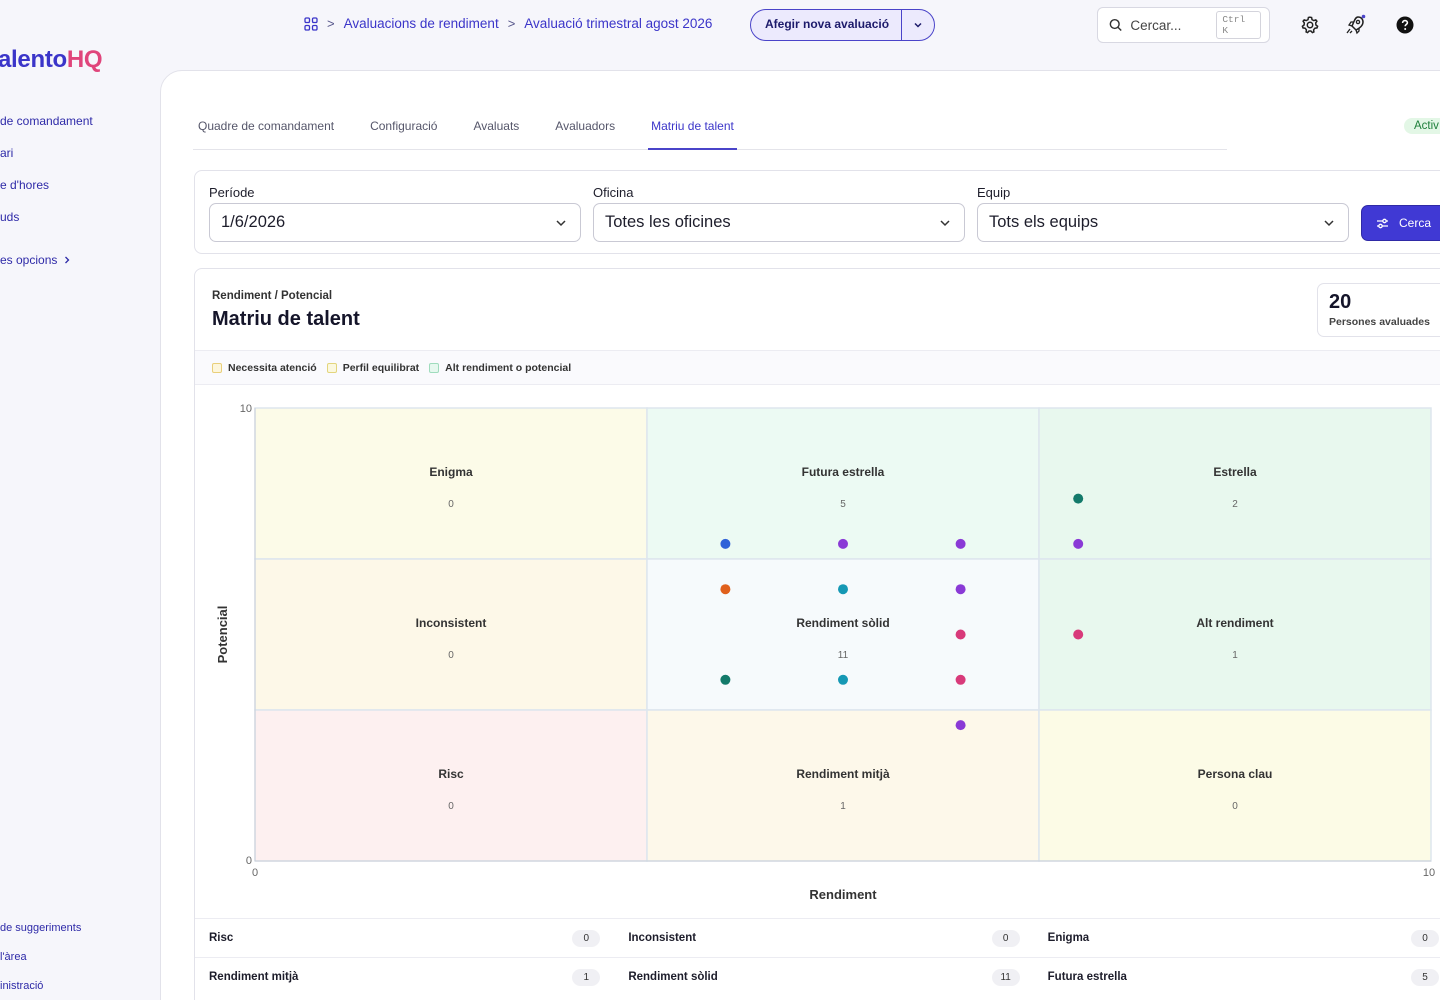 Image resolution: width=1440 pixels, height=1000 pixels. What do you see at coordinates (404, 938) in the screenshot?
I see `summary-cell: Risc 0` at bounding box center [404, 938].